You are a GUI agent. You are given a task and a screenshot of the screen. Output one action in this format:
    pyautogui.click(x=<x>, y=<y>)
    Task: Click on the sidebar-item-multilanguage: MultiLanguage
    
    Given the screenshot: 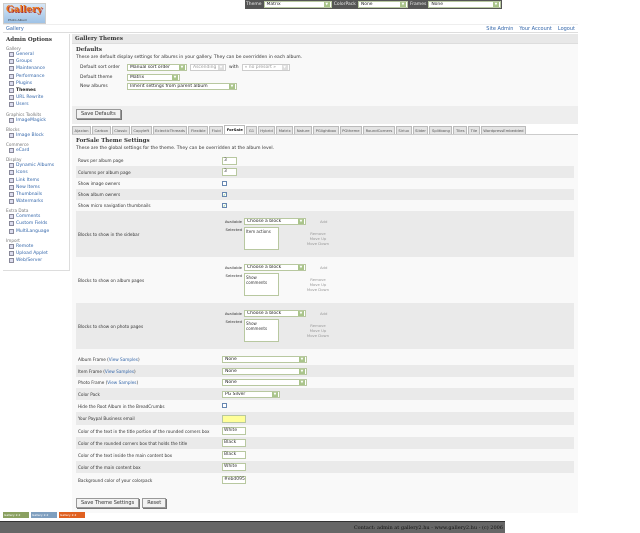 What is the action you would take?
    pyautogui.click(x=36, y=231)
    